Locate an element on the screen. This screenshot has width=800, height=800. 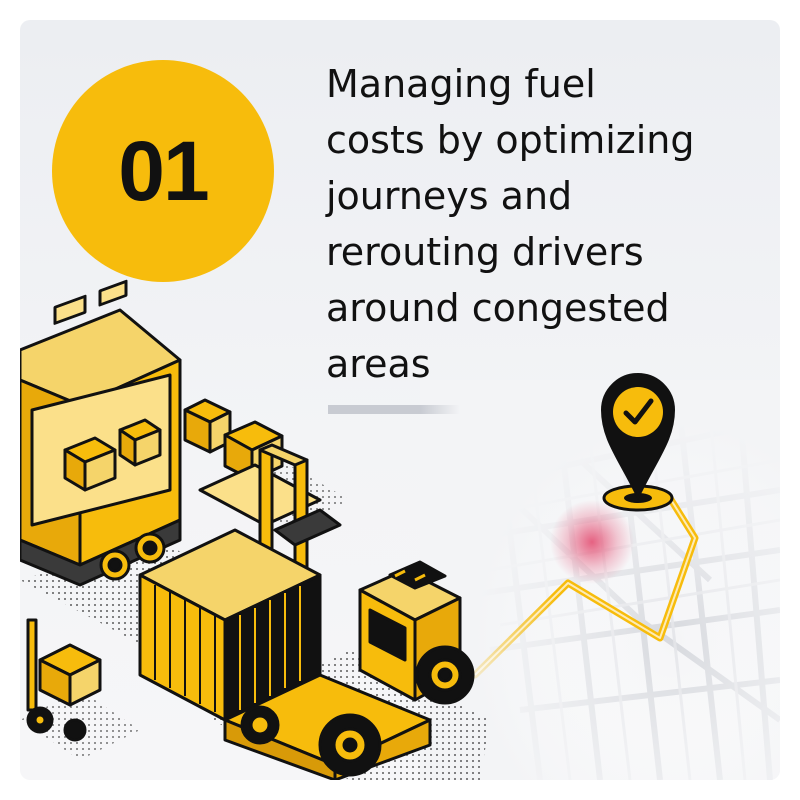
headline-line: journeys and is located at coordinates (449, 196).